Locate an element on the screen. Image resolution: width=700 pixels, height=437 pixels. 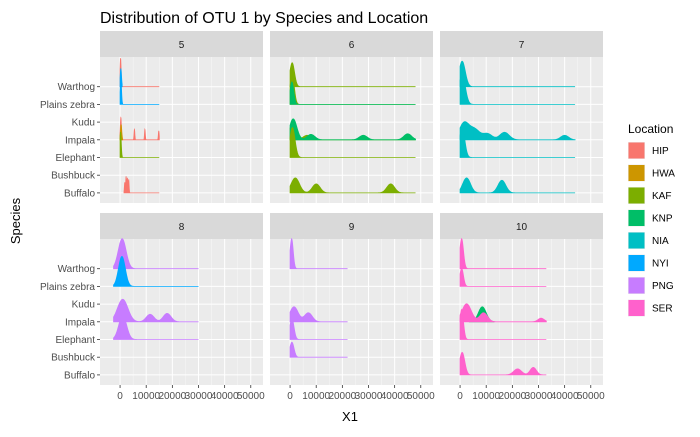
ridge-impala-knp is located at coordinates (352, 129).